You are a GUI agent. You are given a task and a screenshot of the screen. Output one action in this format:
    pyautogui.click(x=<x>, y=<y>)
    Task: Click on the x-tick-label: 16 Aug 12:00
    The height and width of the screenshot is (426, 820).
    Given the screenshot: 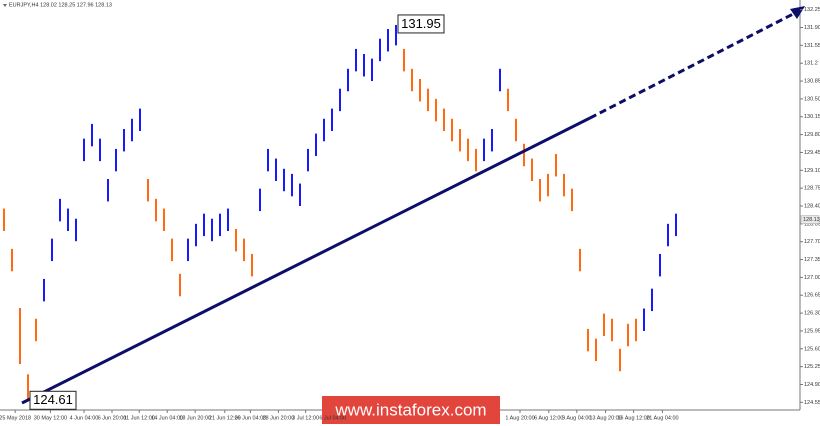 What is the action you would take?
    pyautogui.click(x=633, y=418)
    